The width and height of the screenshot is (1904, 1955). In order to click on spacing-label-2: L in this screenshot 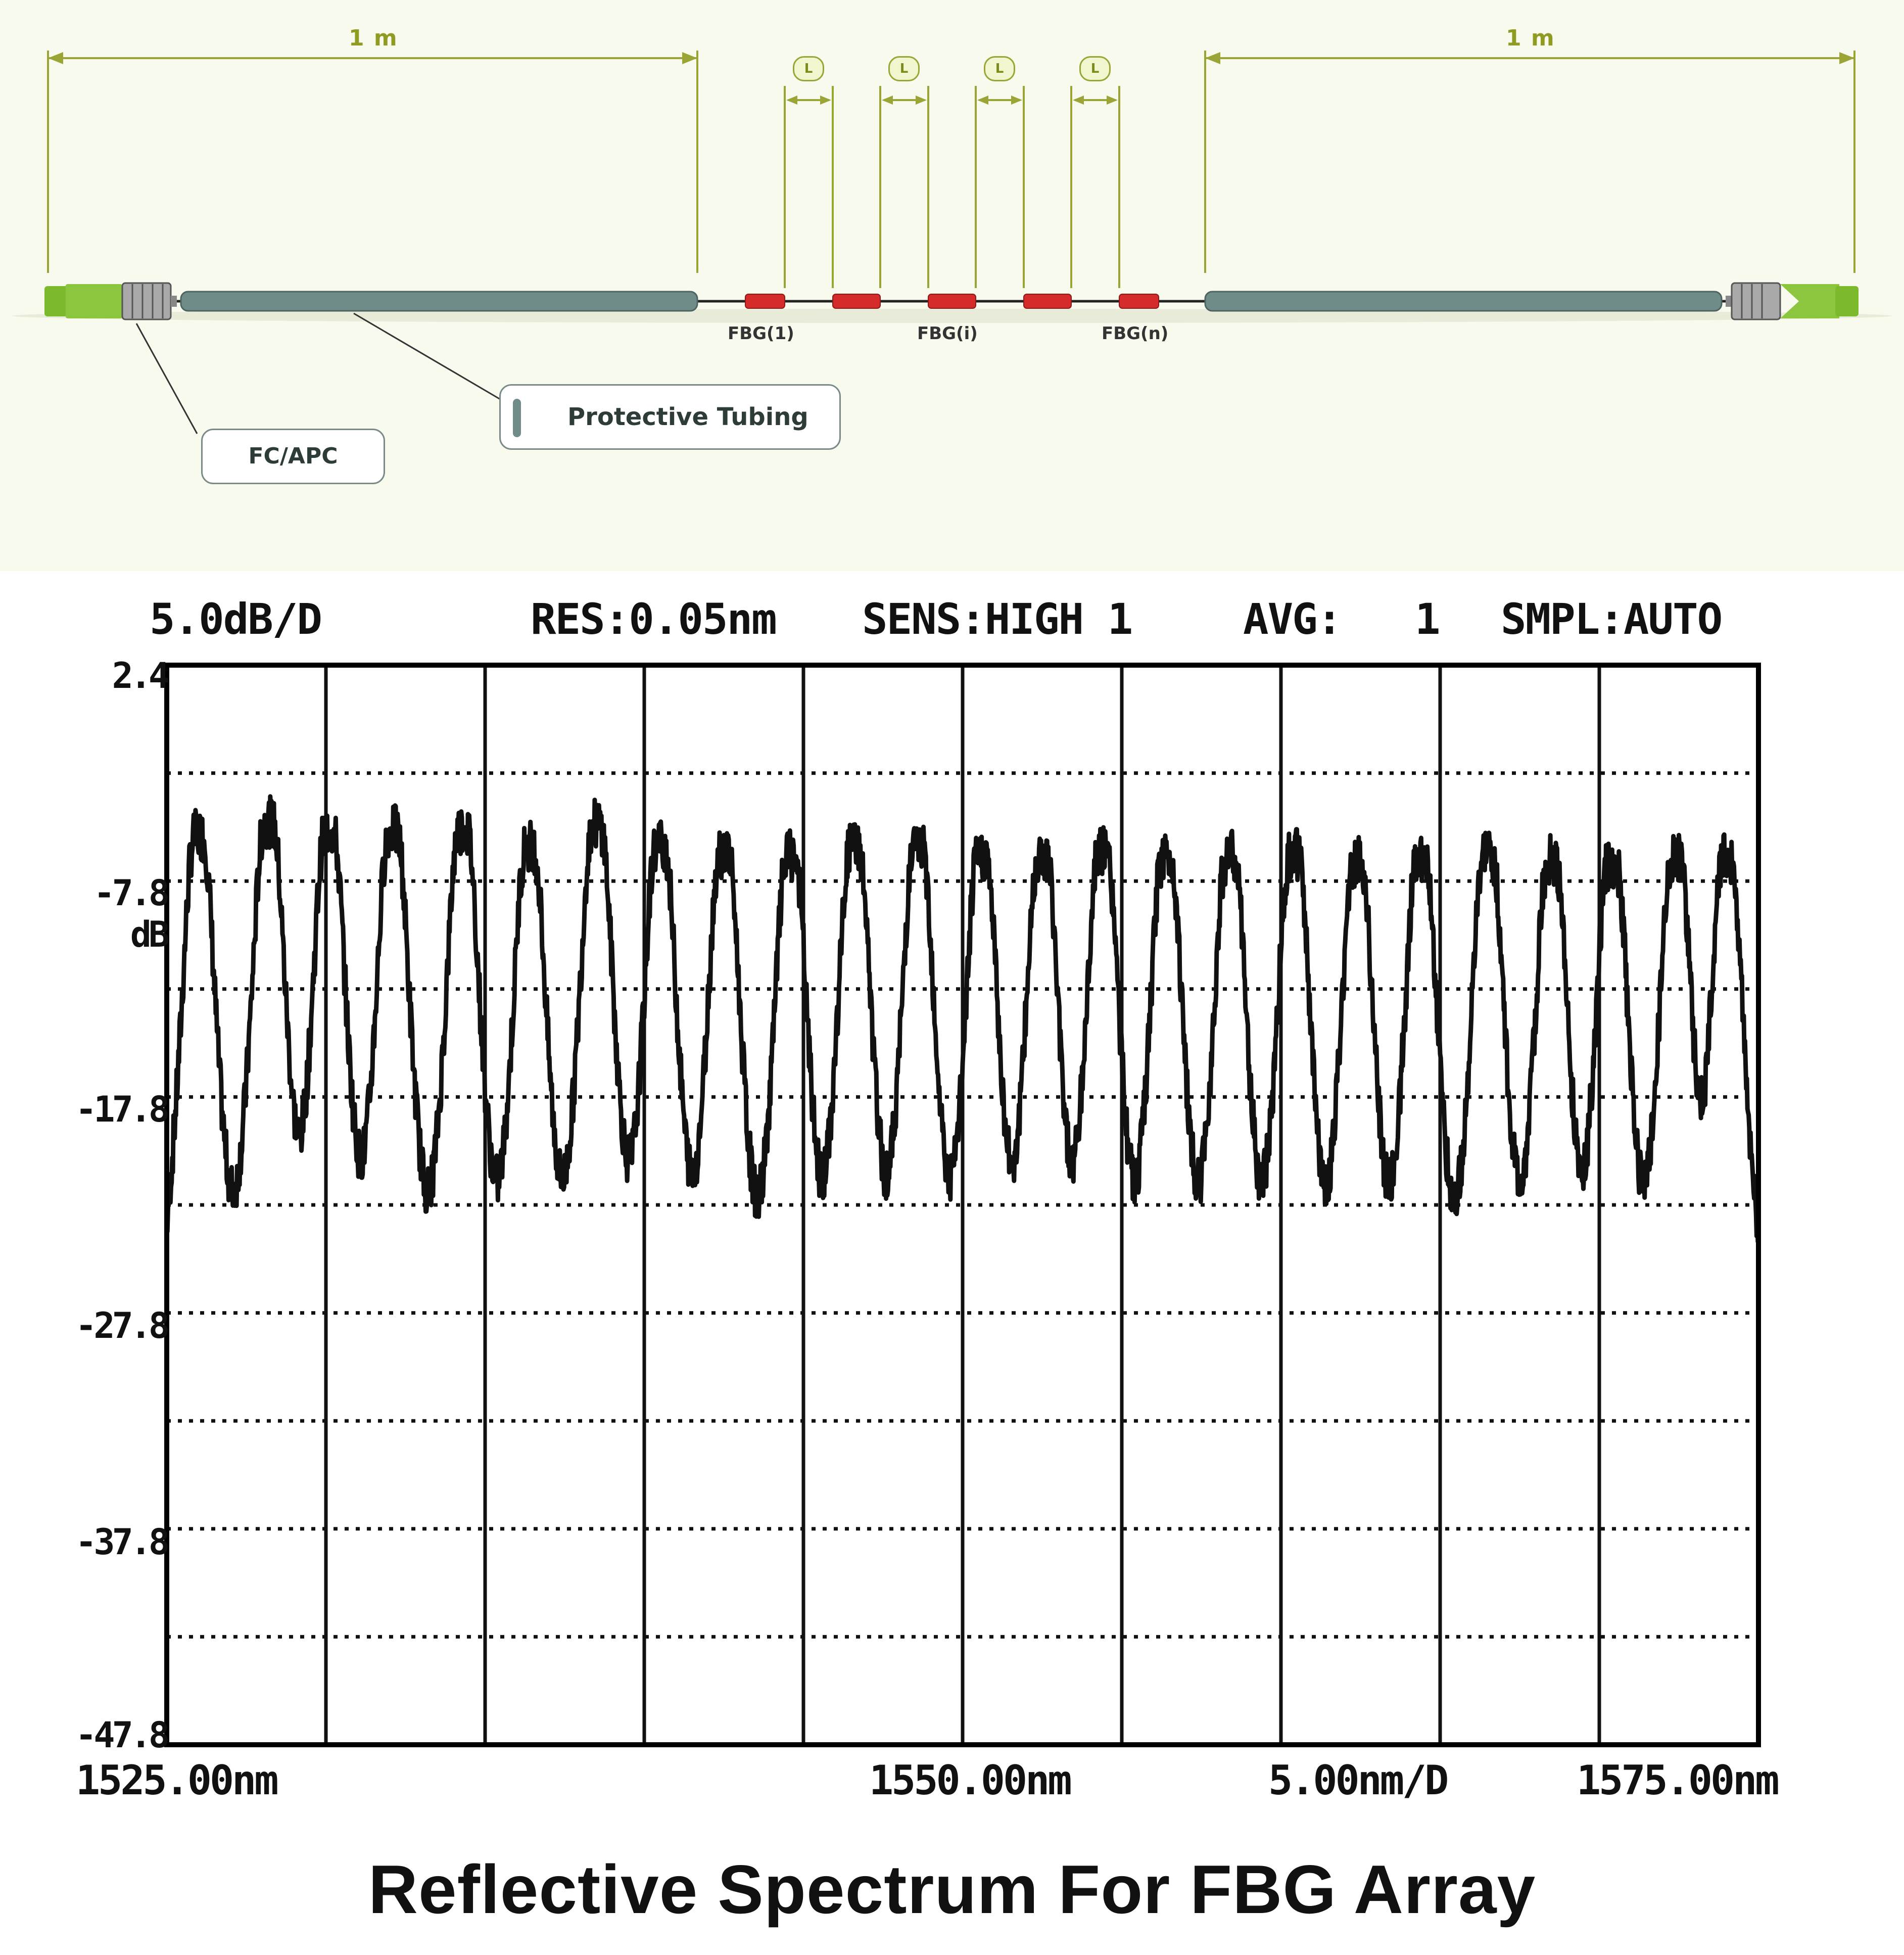, I will do `click(904, 68)`.